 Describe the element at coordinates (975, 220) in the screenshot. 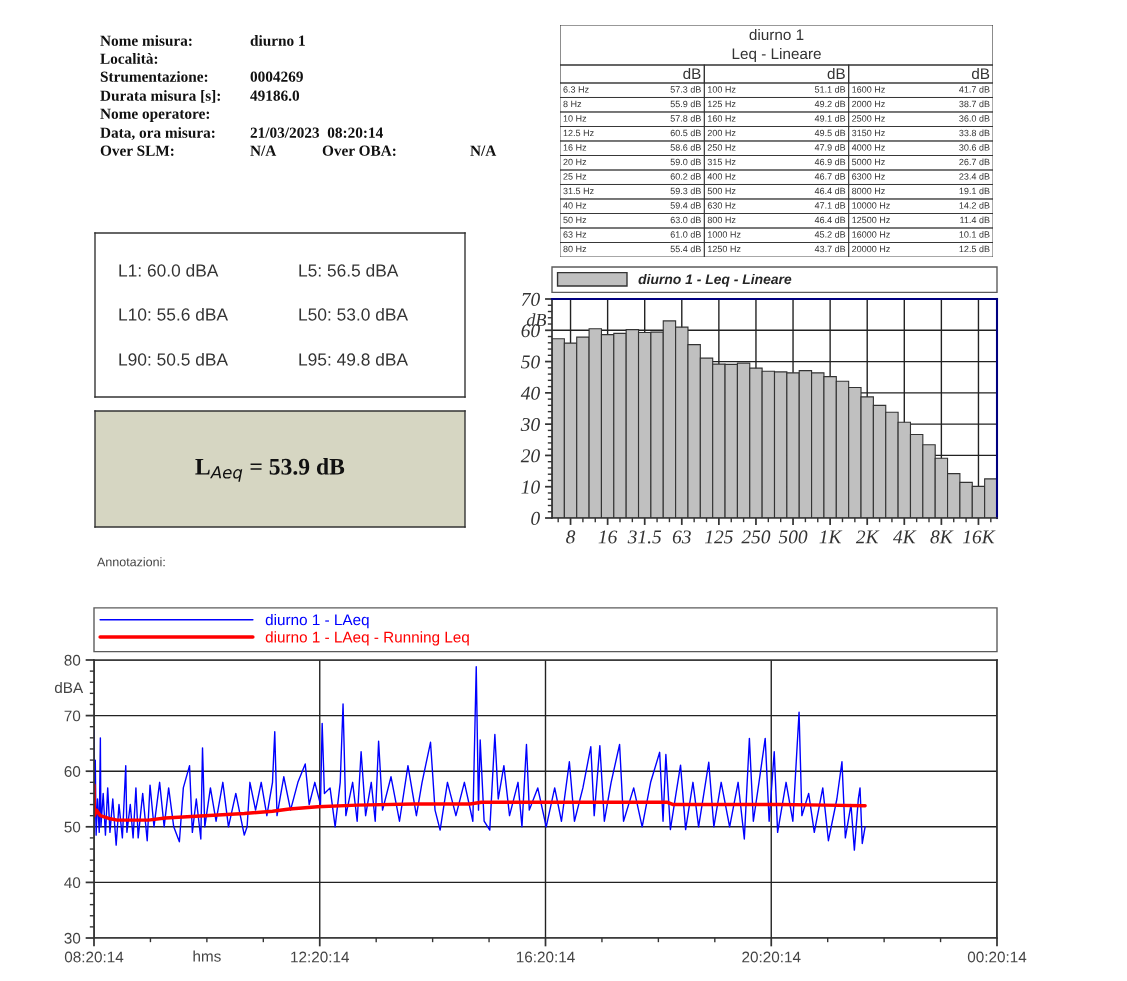

I see `text: 11.4 dB` at that location.